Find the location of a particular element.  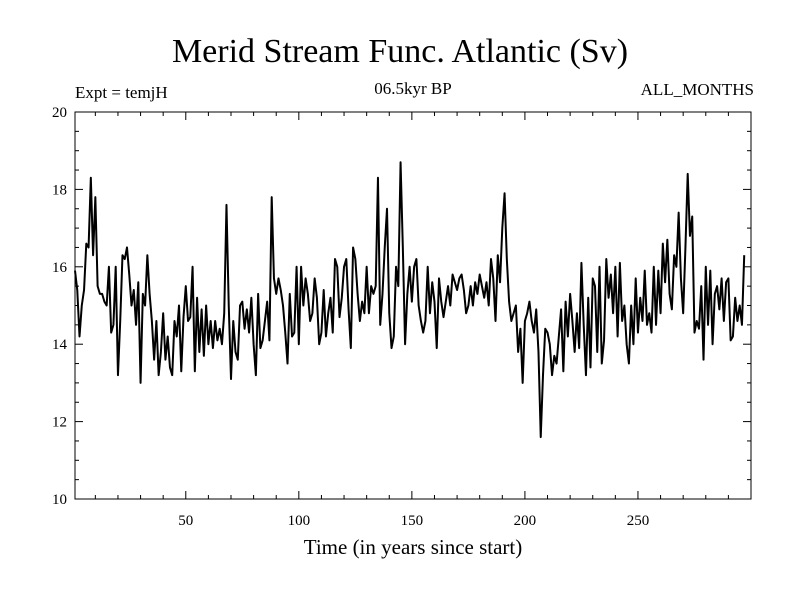

x-tick-label: 200 is located at coordinates (525, 521).